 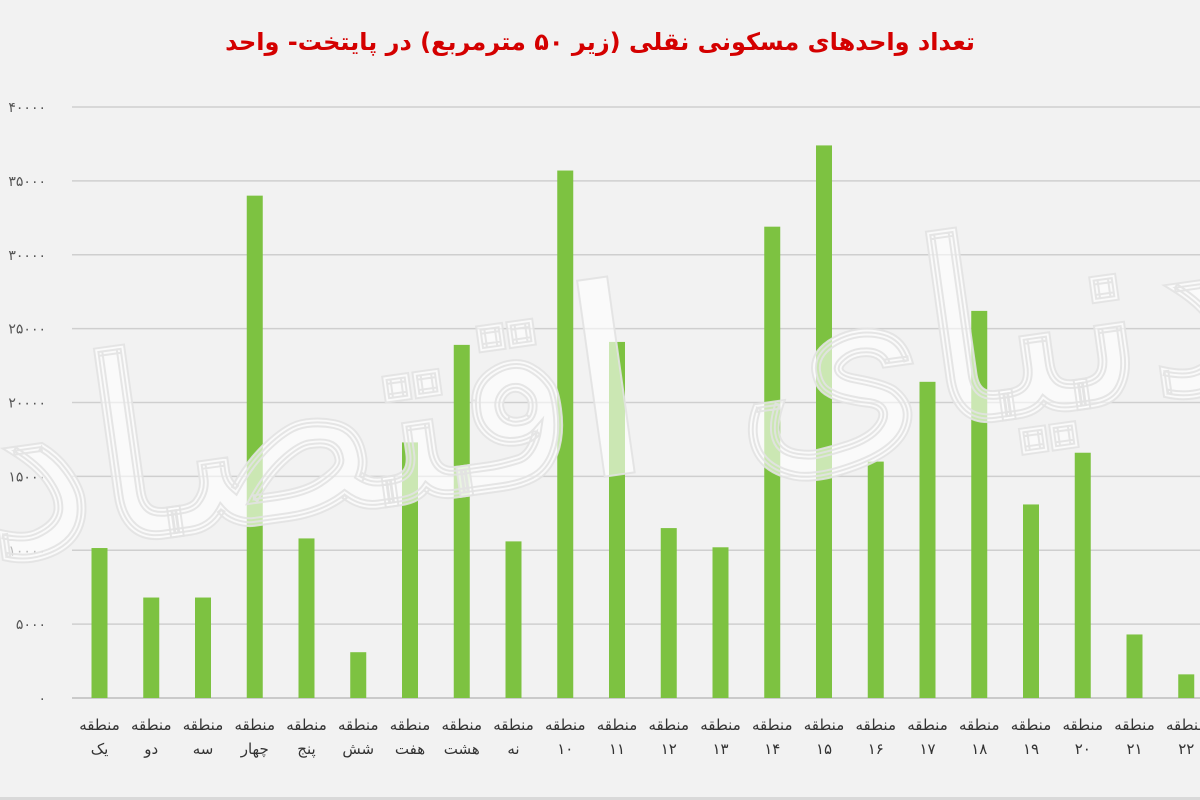 I want to click on x-tick-label: سه, so click(x=203, y=749).